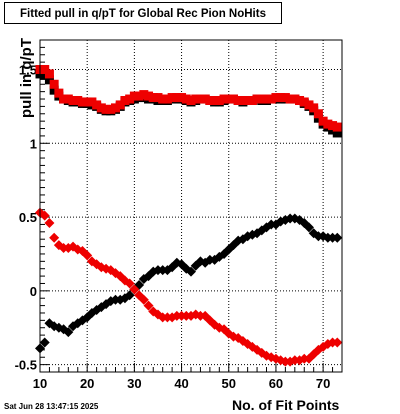  What do you see at coordinates (33, 143) in the screenshot?
I see `y-tick-label: 1` at bounding box center [33, 143].